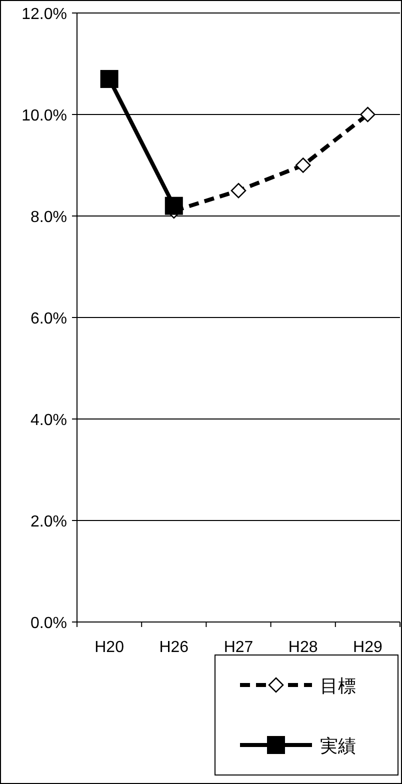 Image resolution: width=402 pixels, height=784 pixels. I want to click on x-tick-label: H28, so click(303, 647).